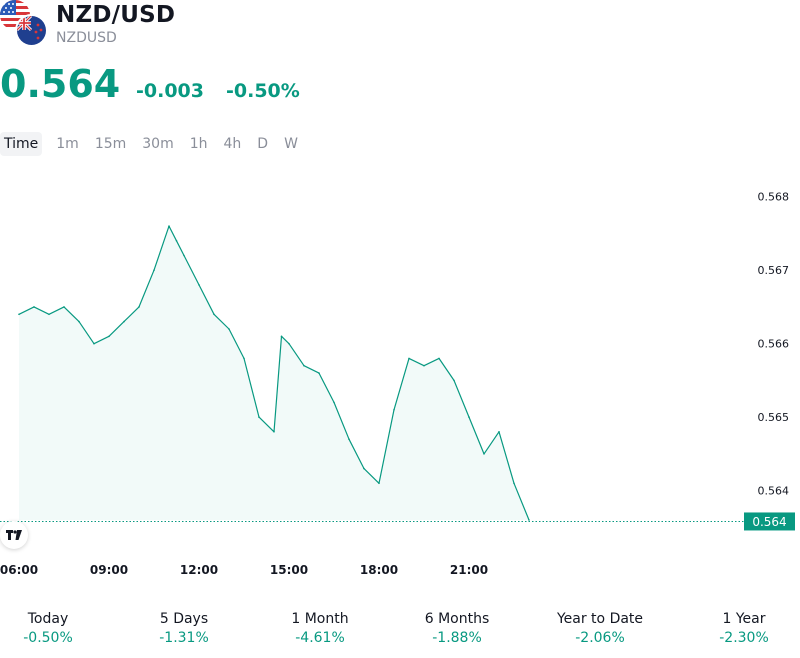  I want to click on tab-30m: 30m, so click(158, 144).